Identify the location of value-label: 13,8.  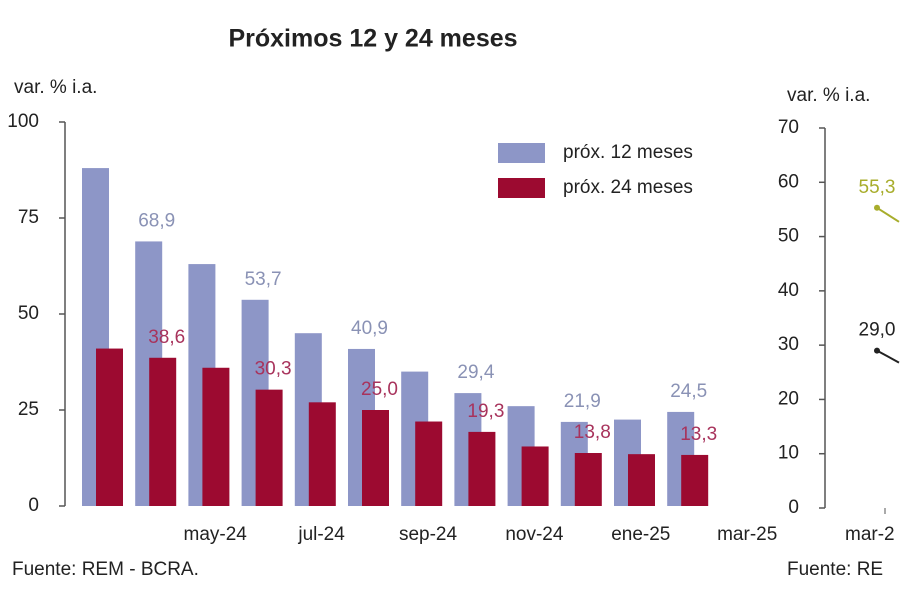
(592, 432).